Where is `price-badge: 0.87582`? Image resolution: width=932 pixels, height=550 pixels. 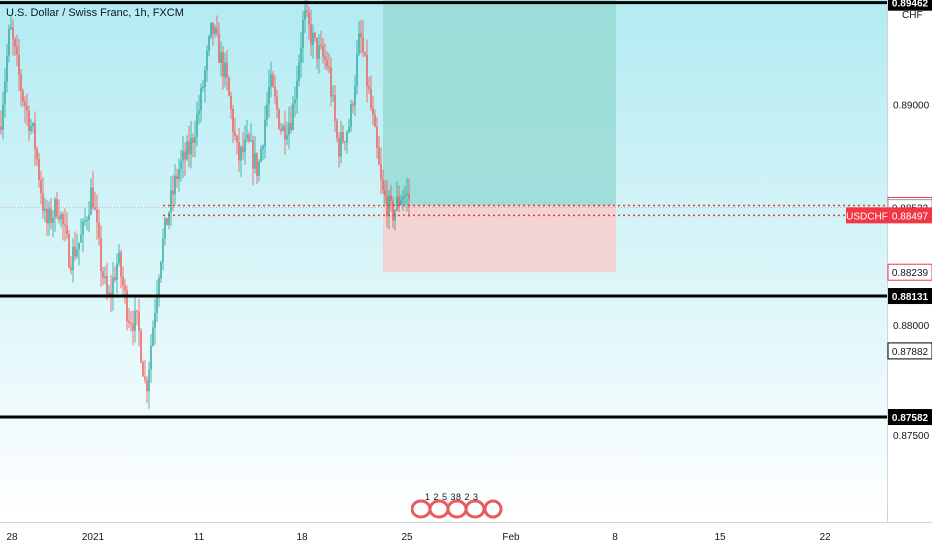
price-badge: 0.87582 is located at coordinates (910, 417).